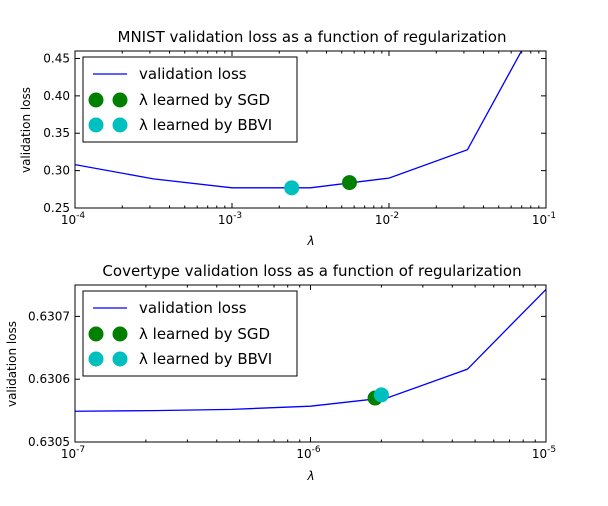 This screenshot has height=506, width=608. I want to click on x-tick-label: 10⁻⁴, so click(73, 219).